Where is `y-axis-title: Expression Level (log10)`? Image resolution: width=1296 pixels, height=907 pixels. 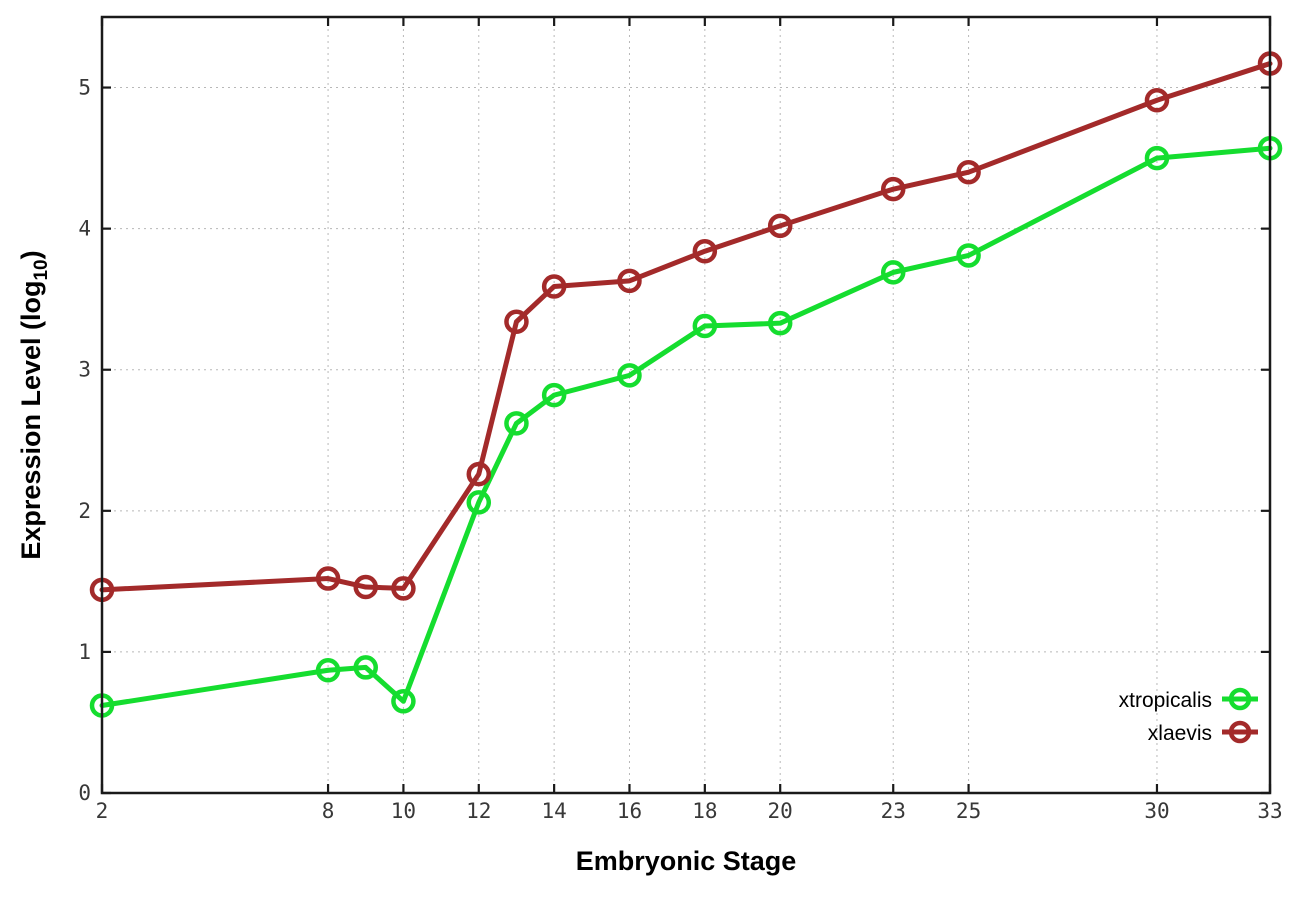 y-axis-title: Expression Level (log10) is located at coordinates (34, 404).